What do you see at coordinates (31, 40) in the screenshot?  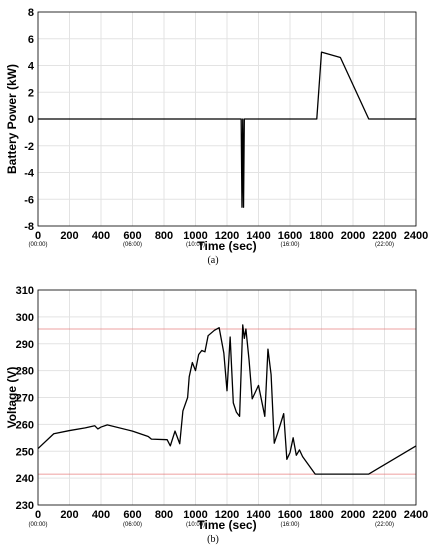 I see `chart1-y-tick-label-7: 6` at bounding box center [31, 40].